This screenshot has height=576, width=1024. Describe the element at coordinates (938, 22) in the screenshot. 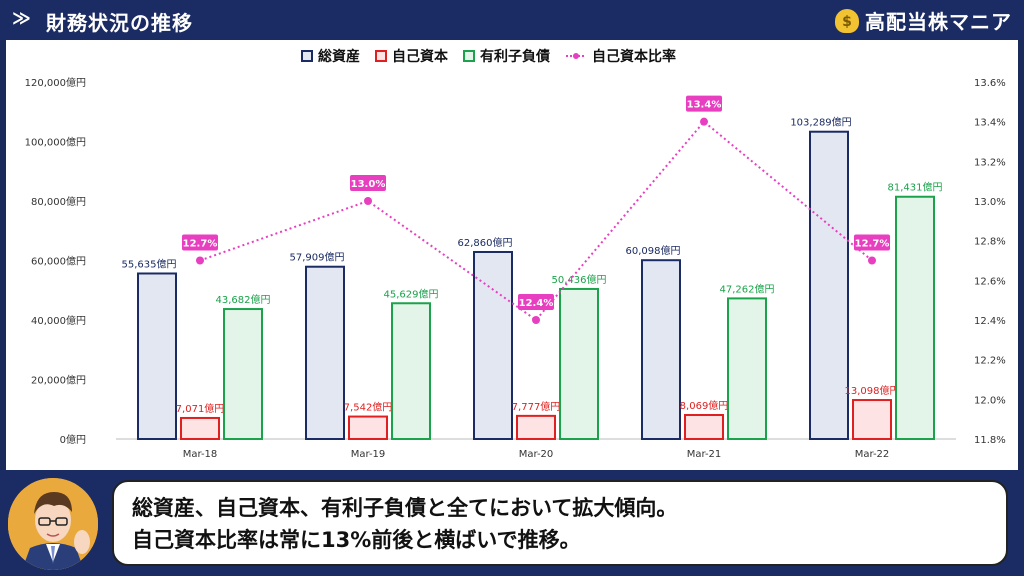

I see `brand-name: 高配当株マニア` at that location.